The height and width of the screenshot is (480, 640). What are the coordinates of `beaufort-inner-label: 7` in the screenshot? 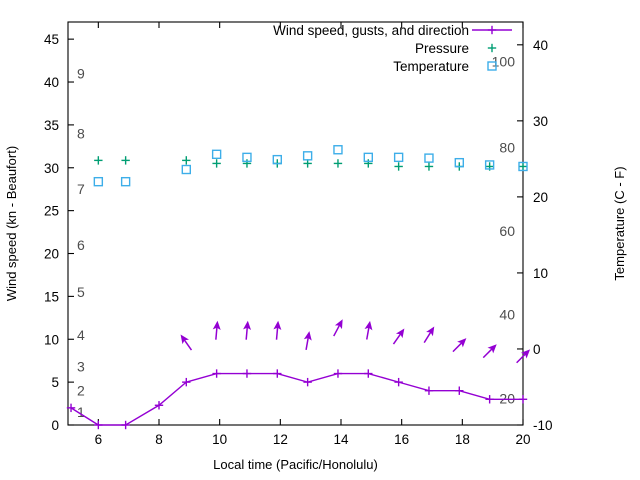 It's located at (81, 189).